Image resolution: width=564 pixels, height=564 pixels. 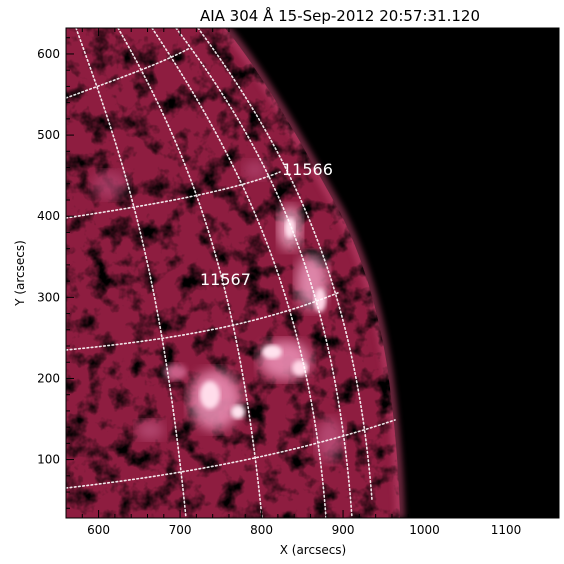 I want to click on y-tick-label: 400, so click(x=48, y=216).